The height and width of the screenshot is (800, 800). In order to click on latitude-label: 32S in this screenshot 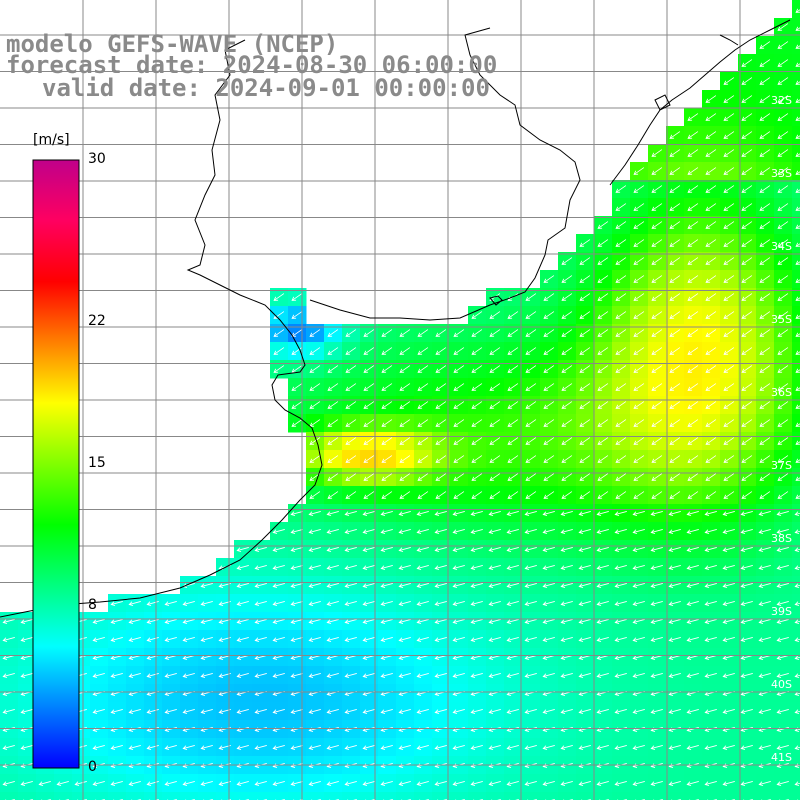, I will do `click(781, 100)`.